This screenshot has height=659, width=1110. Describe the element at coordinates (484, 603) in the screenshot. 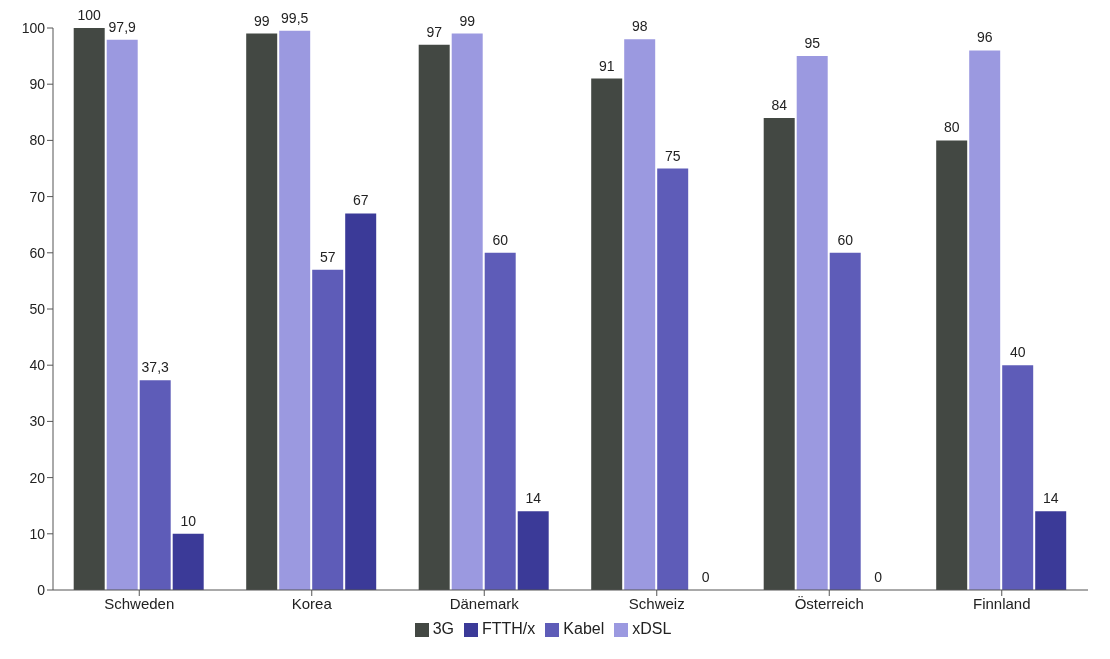

I see `x-tick-label: Dänemark` at that location.